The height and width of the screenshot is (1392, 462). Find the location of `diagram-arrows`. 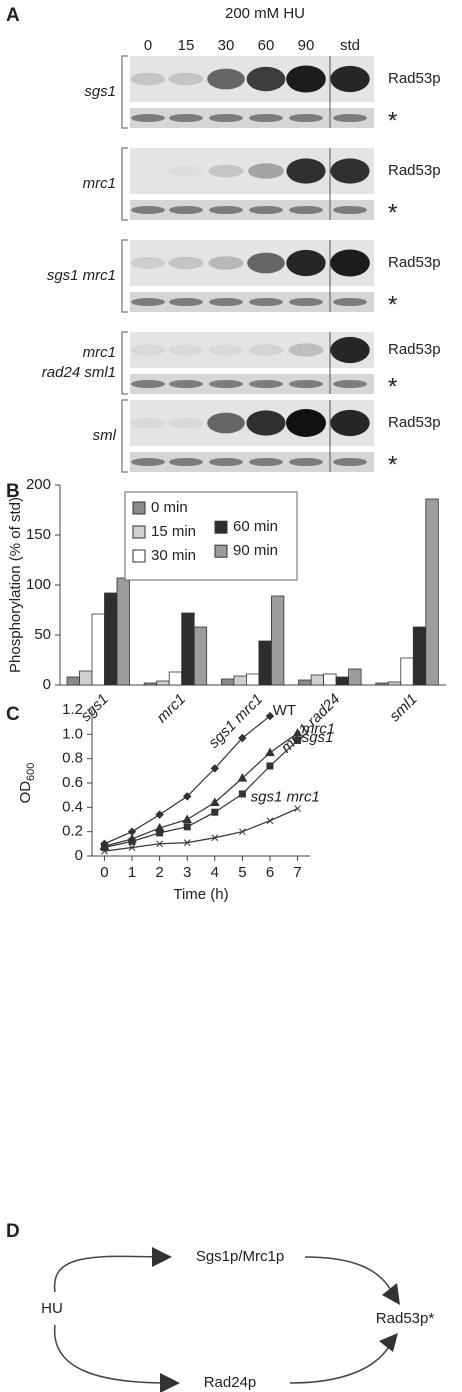

diagram-arrows is located at coordinates (223, 1319).